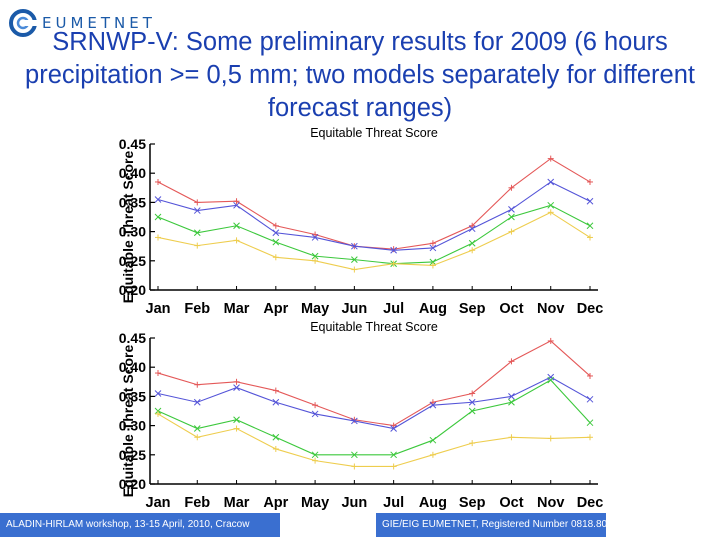 The width and height of the screenshot is (720, 540). Describe the element at coordinates (511, 309) in the screenshot. I see `x-tick-label: Oct` at that location.